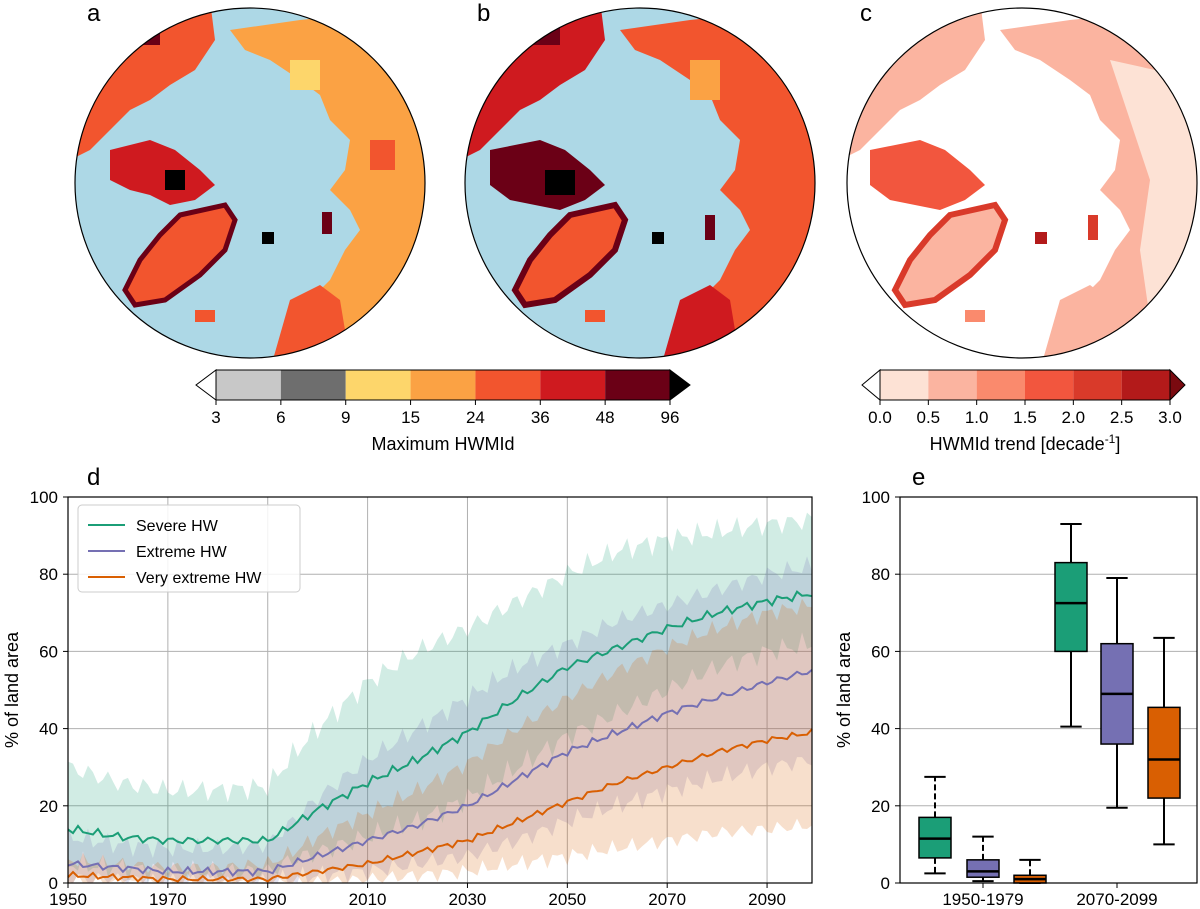 The height and width of the screenshot is (909, 1200). I want to click on colorbar-left-tick-label: 36, so click(540, 417).